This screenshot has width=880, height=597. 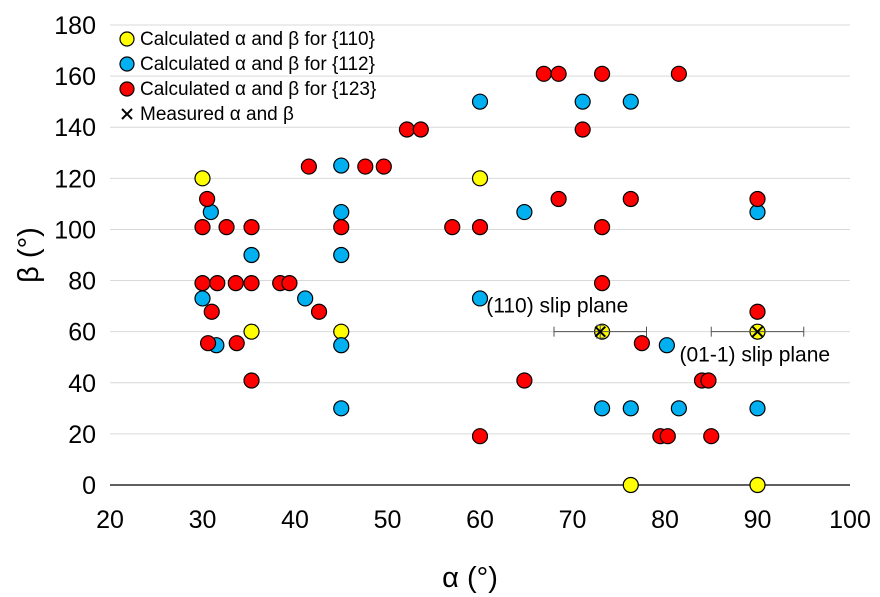 I want to click on y-axis-title: β (°), so click(x=29, y=255).